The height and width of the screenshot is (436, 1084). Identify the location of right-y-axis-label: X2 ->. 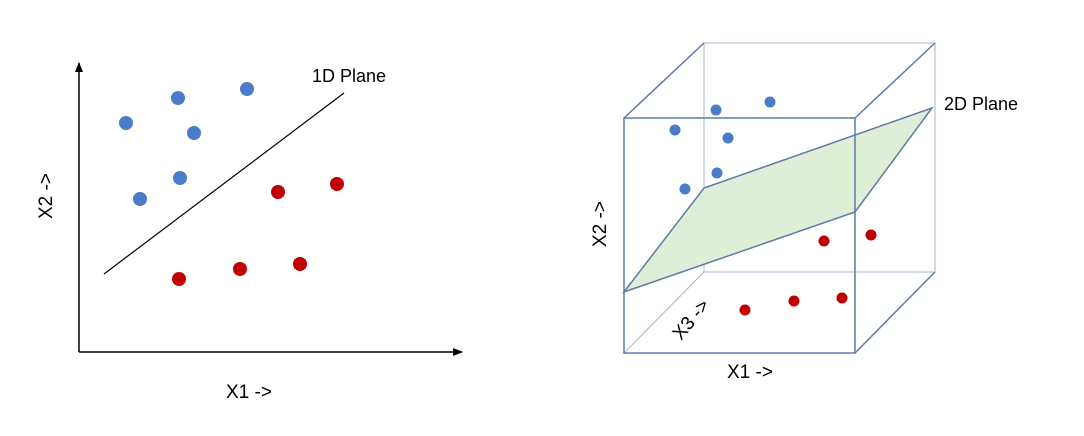
(600, 224).